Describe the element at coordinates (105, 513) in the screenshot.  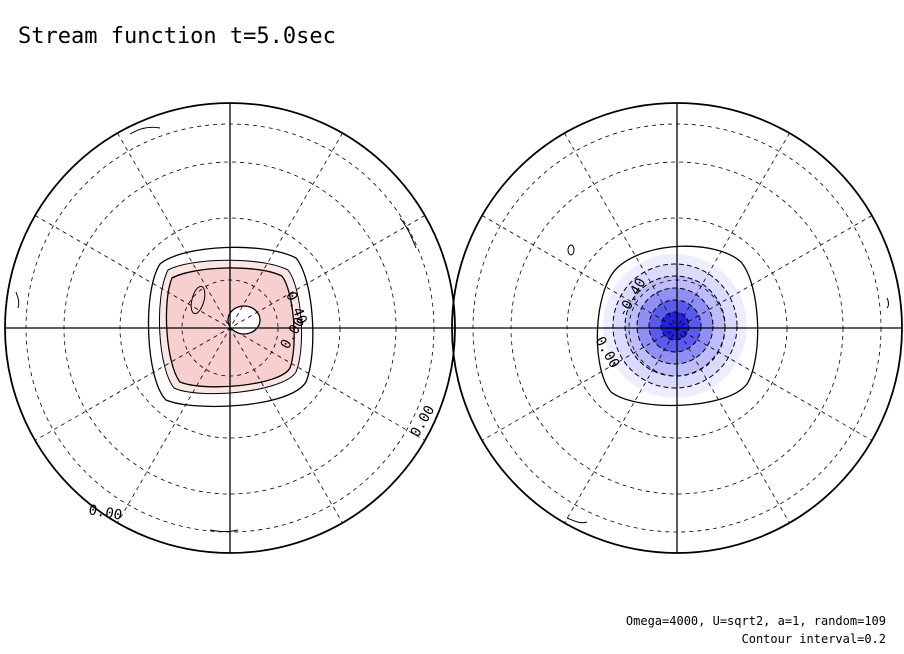
I see `left-label-0-00-c: 0.00` at that location.